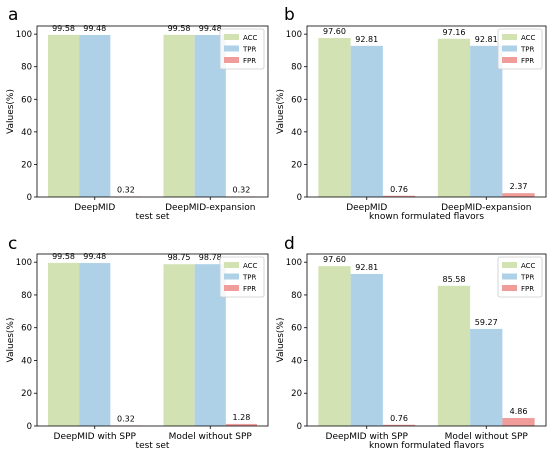 The image size is (550, 451). Describe the element at coordinates (399, 418) in the screenshot. I see `data-label: 0.76` at that location.